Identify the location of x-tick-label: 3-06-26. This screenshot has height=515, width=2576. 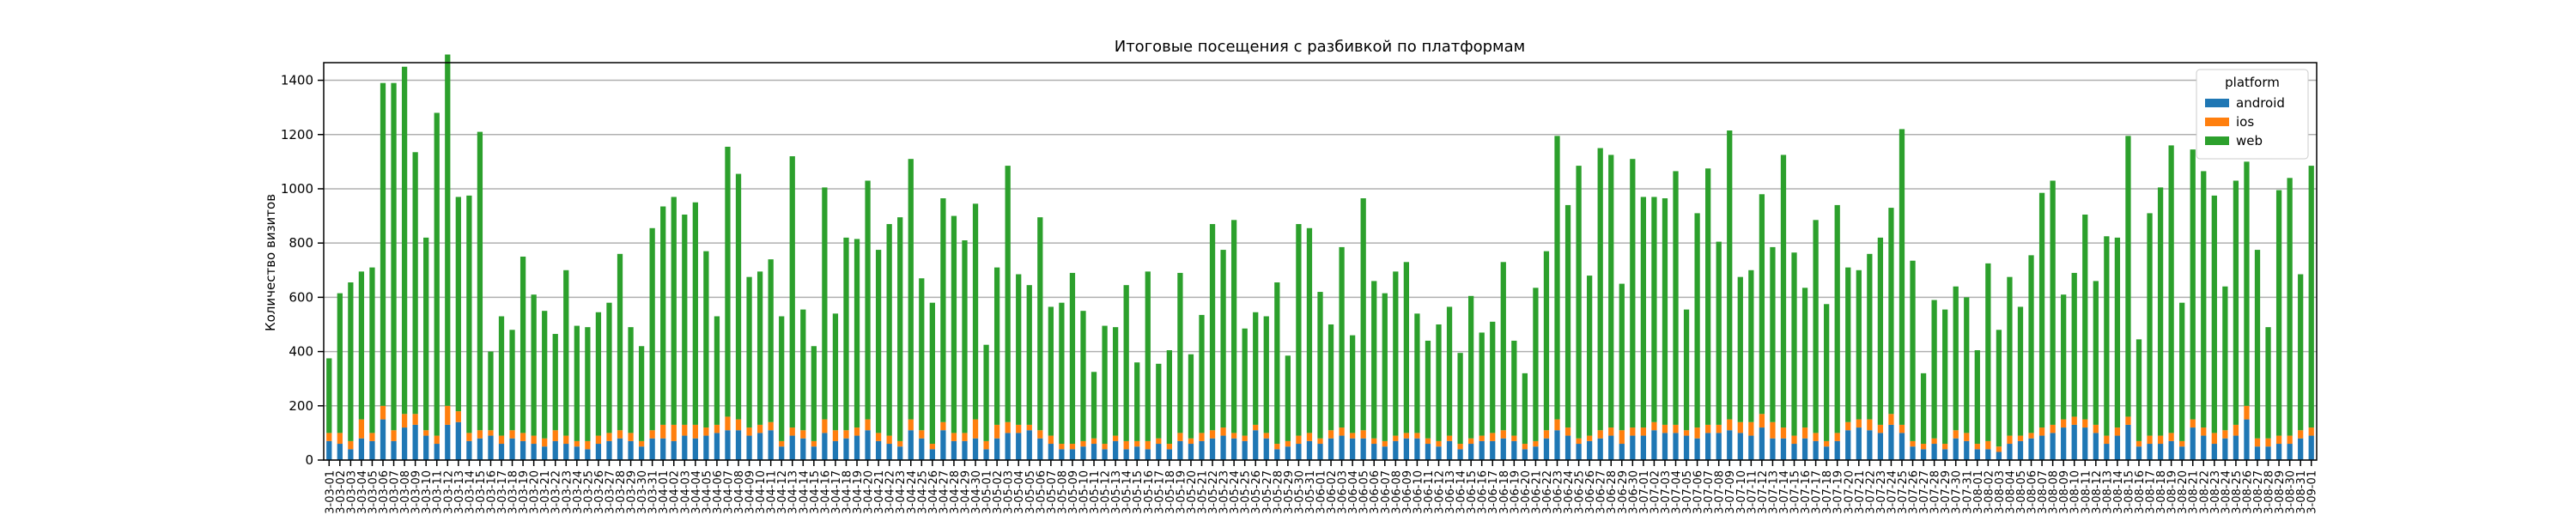
(1590, 492).